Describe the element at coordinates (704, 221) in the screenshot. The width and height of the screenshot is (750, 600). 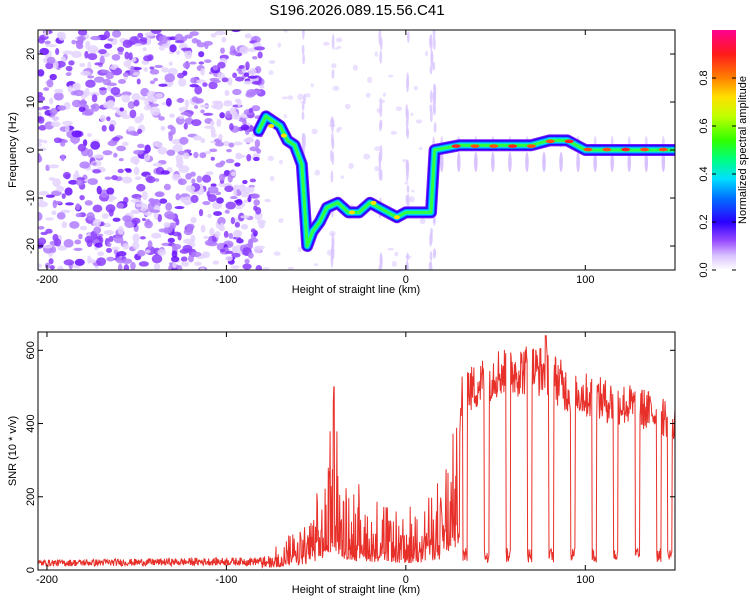
I see `colorbar-tick-label: 0.2` at that location.